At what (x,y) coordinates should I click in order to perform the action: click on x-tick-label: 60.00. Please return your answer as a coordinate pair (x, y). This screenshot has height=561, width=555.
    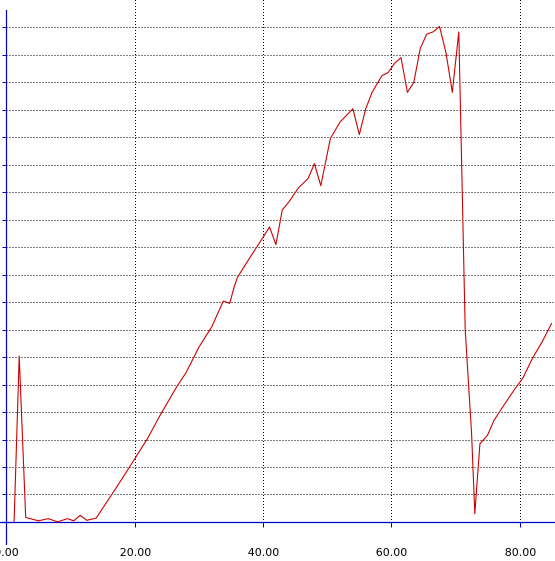
    Looking at the image, I should click on (392, 552).